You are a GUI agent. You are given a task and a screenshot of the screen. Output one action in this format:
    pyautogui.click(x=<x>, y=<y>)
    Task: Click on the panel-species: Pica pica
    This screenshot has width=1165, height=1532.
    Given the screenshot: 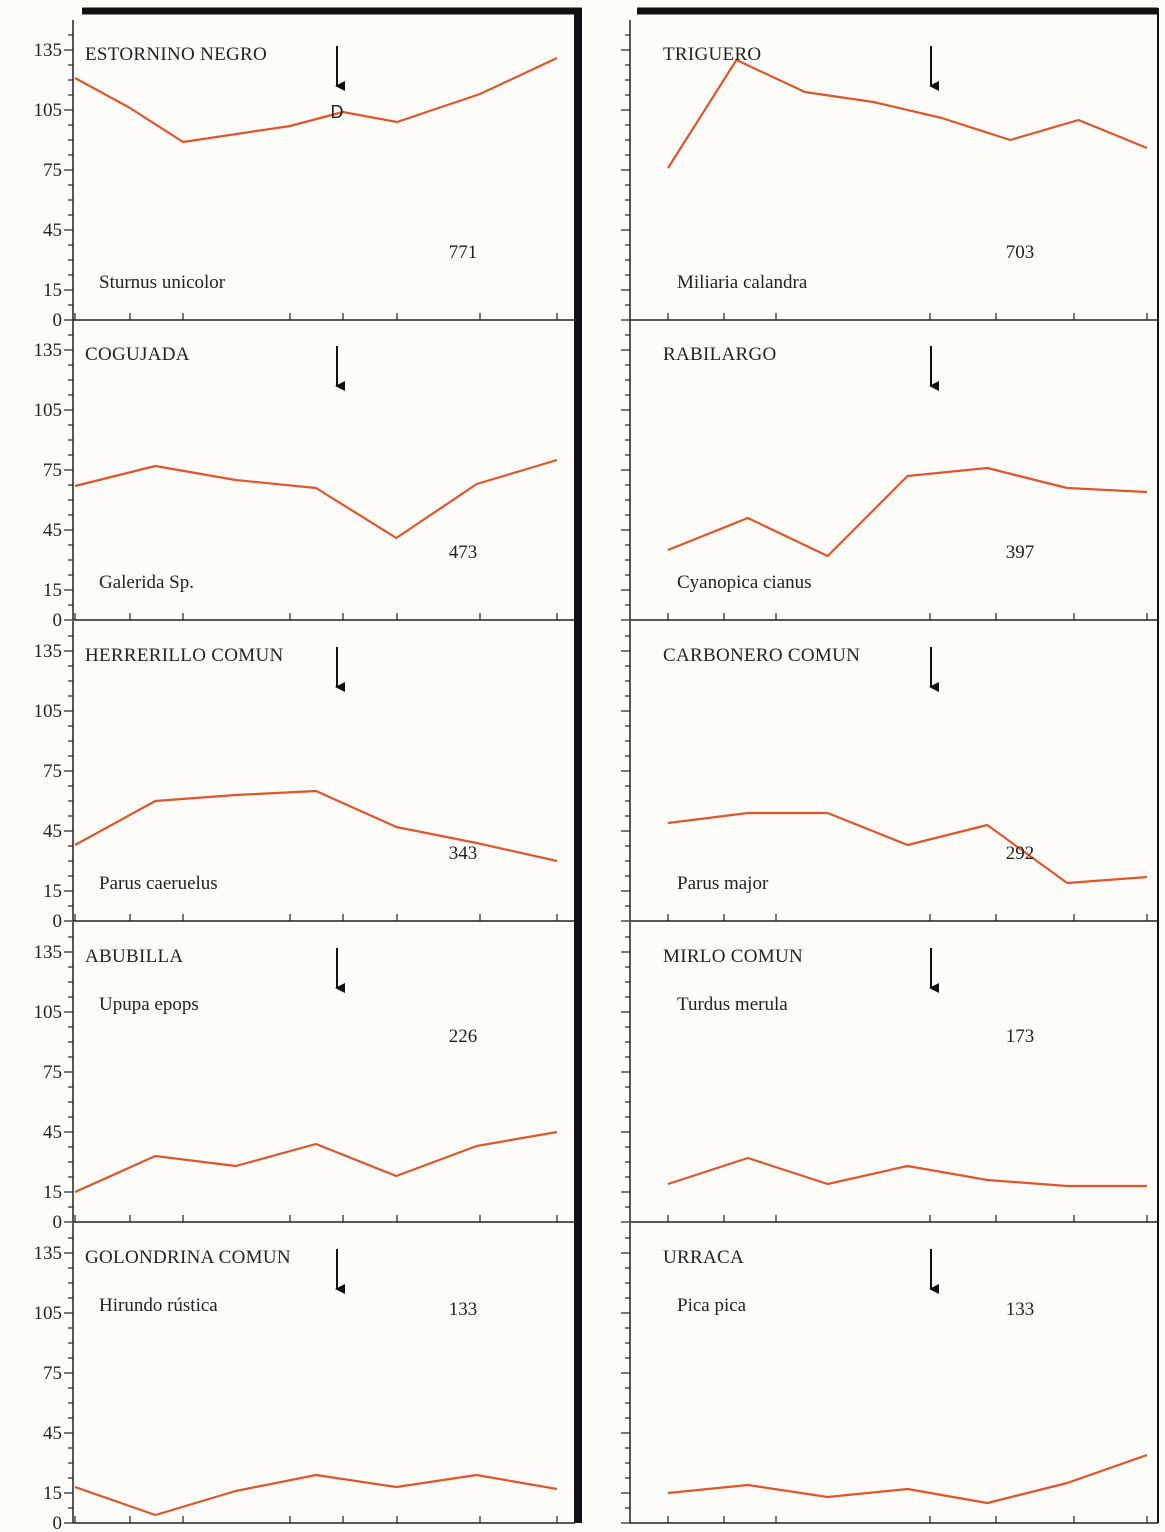 What is the action you would take?
    pyautogui.click(x=712, y=1305)
    